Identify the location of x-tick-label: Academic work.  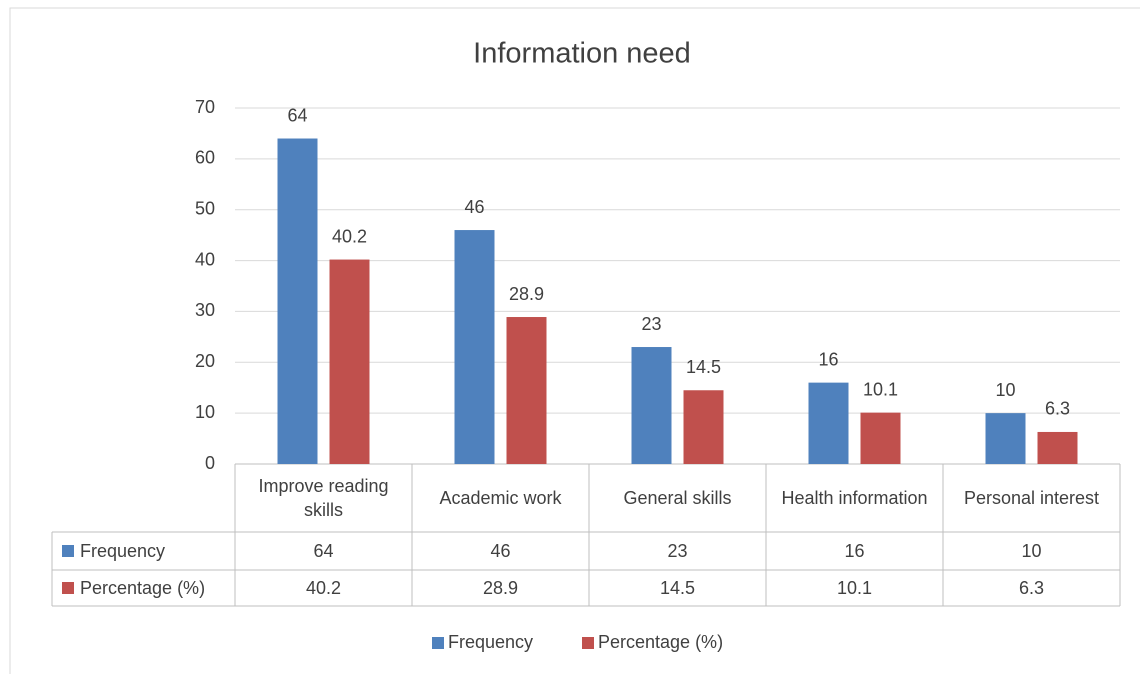
(500, 498).